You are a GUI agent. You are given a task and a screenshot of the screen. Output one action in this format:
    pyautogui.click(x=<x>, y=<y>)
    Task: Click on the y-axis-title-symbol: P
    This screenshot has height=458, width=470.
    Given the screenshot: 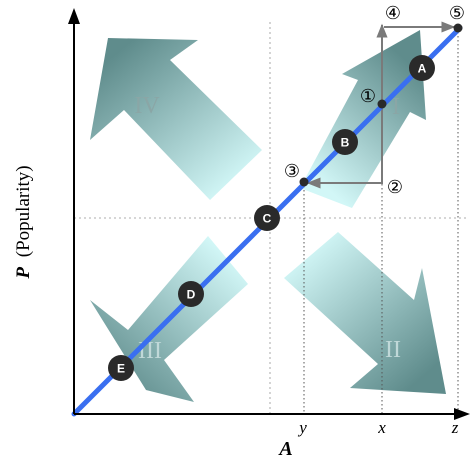 What is the action you would take?
    pyautogui.click(x=23, y=273)
    